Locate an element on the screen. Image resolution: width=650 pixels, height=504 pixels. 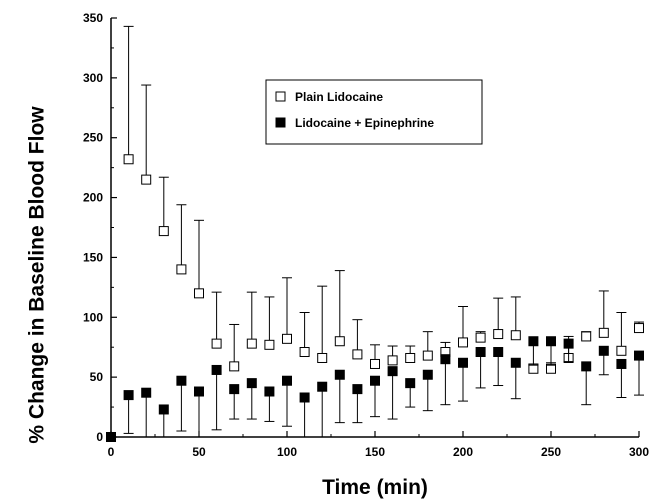
legend-box is located at coordinates (374, 112).